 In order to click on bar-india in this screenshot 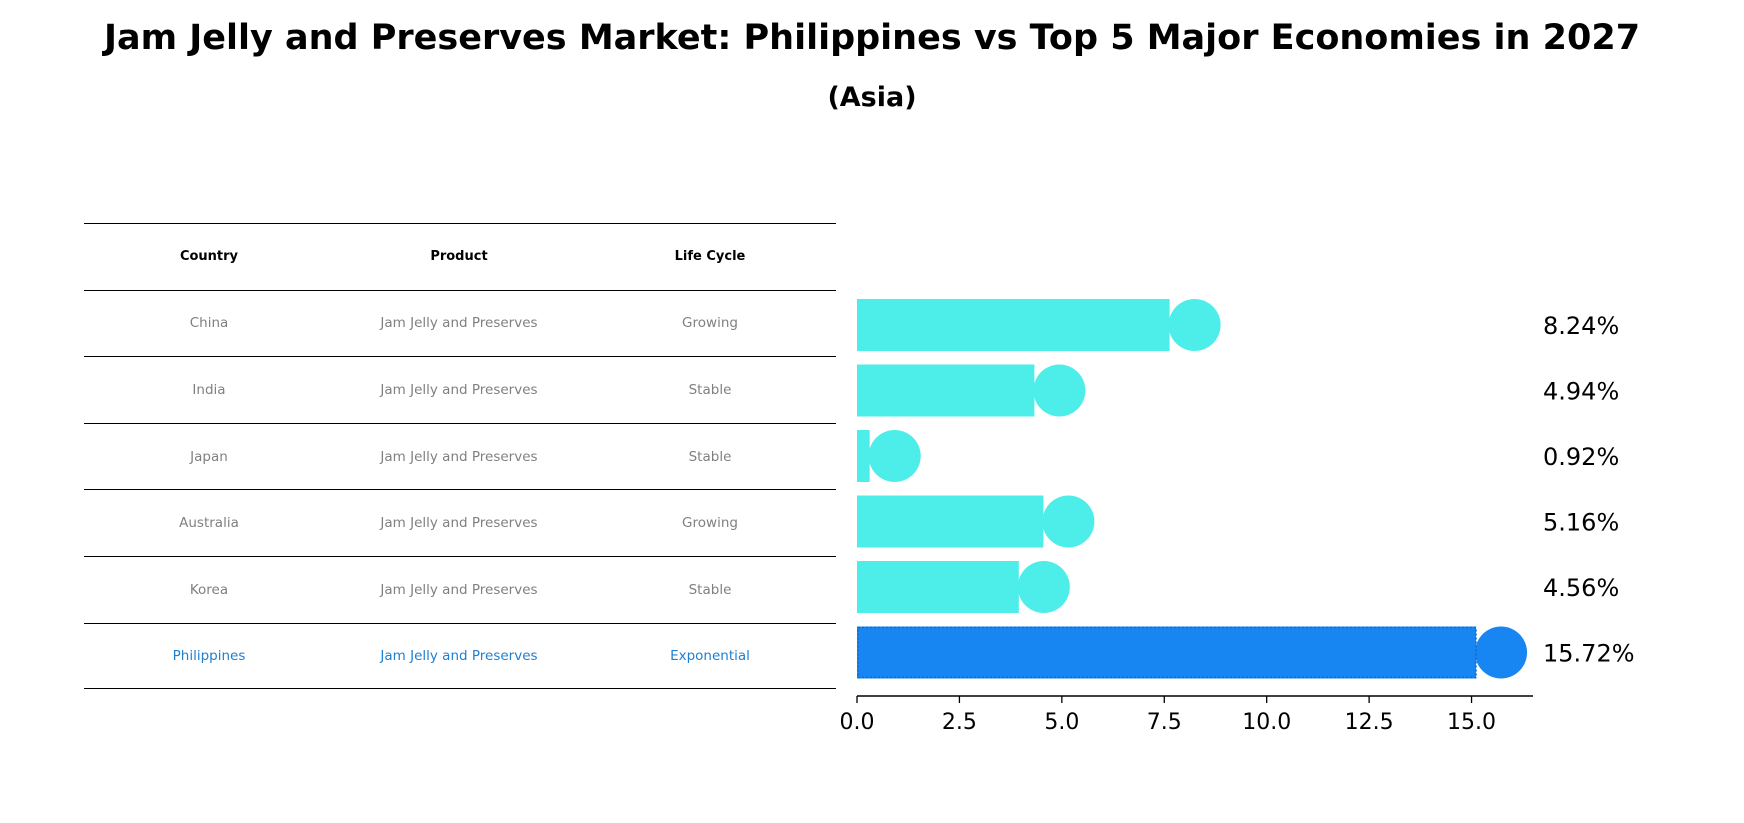, I will do `click(971, 390)`.